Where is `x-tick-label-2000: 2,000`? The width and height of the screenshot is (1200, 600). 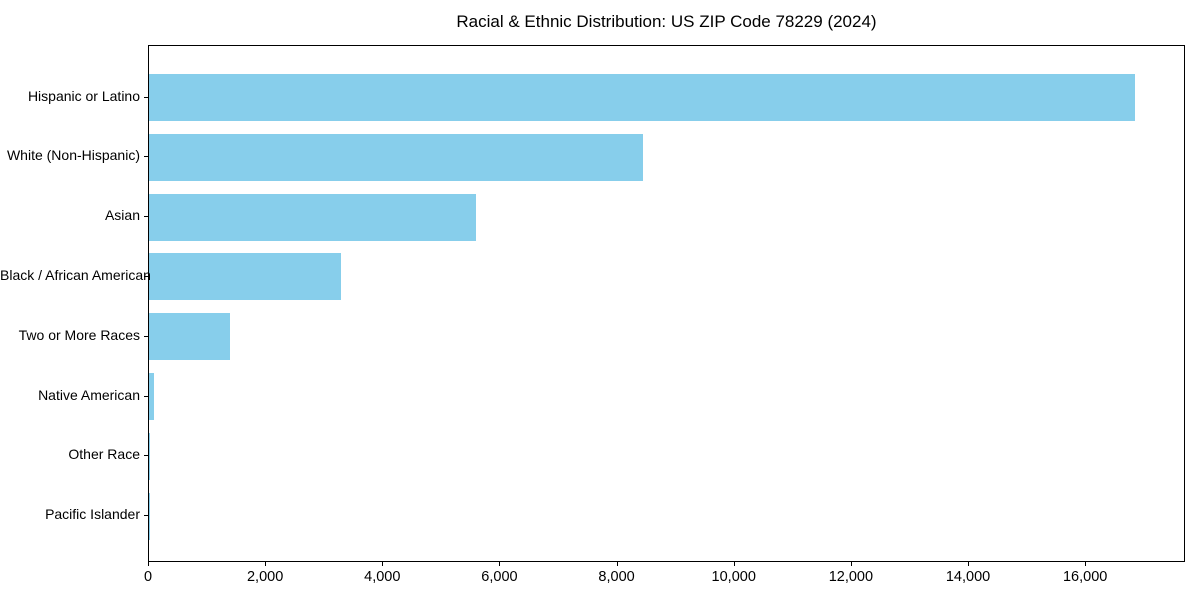
x-tick-label-2000: 2,000 is located at coordinates (265, 577).